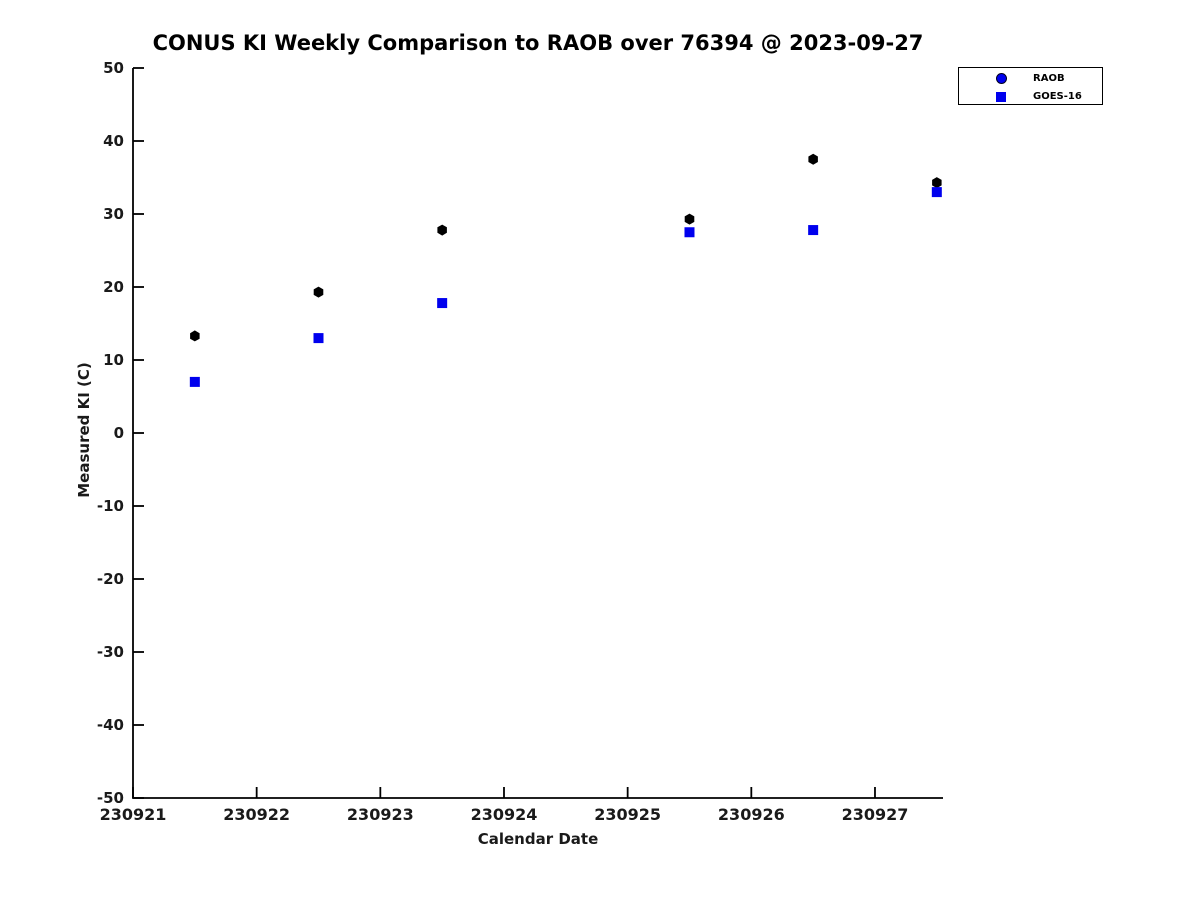  Describe the element at coordinates (113, 287) in the screenshot. I see `y-tick-label: 20` at that location.